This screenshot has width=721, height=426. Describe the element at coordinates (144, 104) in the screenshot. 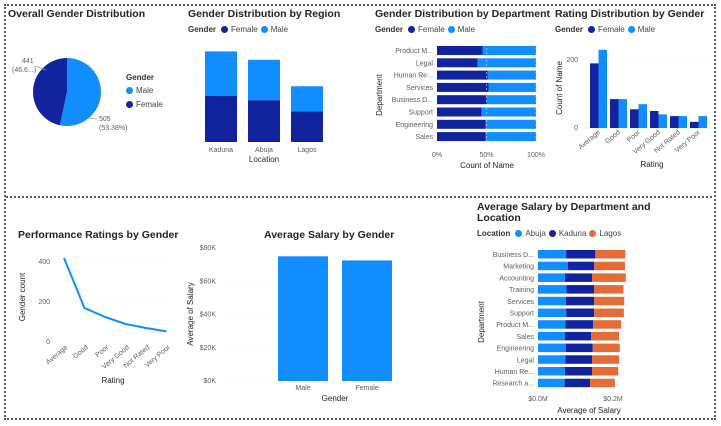

I see `legend-item-female: Female` at that location.